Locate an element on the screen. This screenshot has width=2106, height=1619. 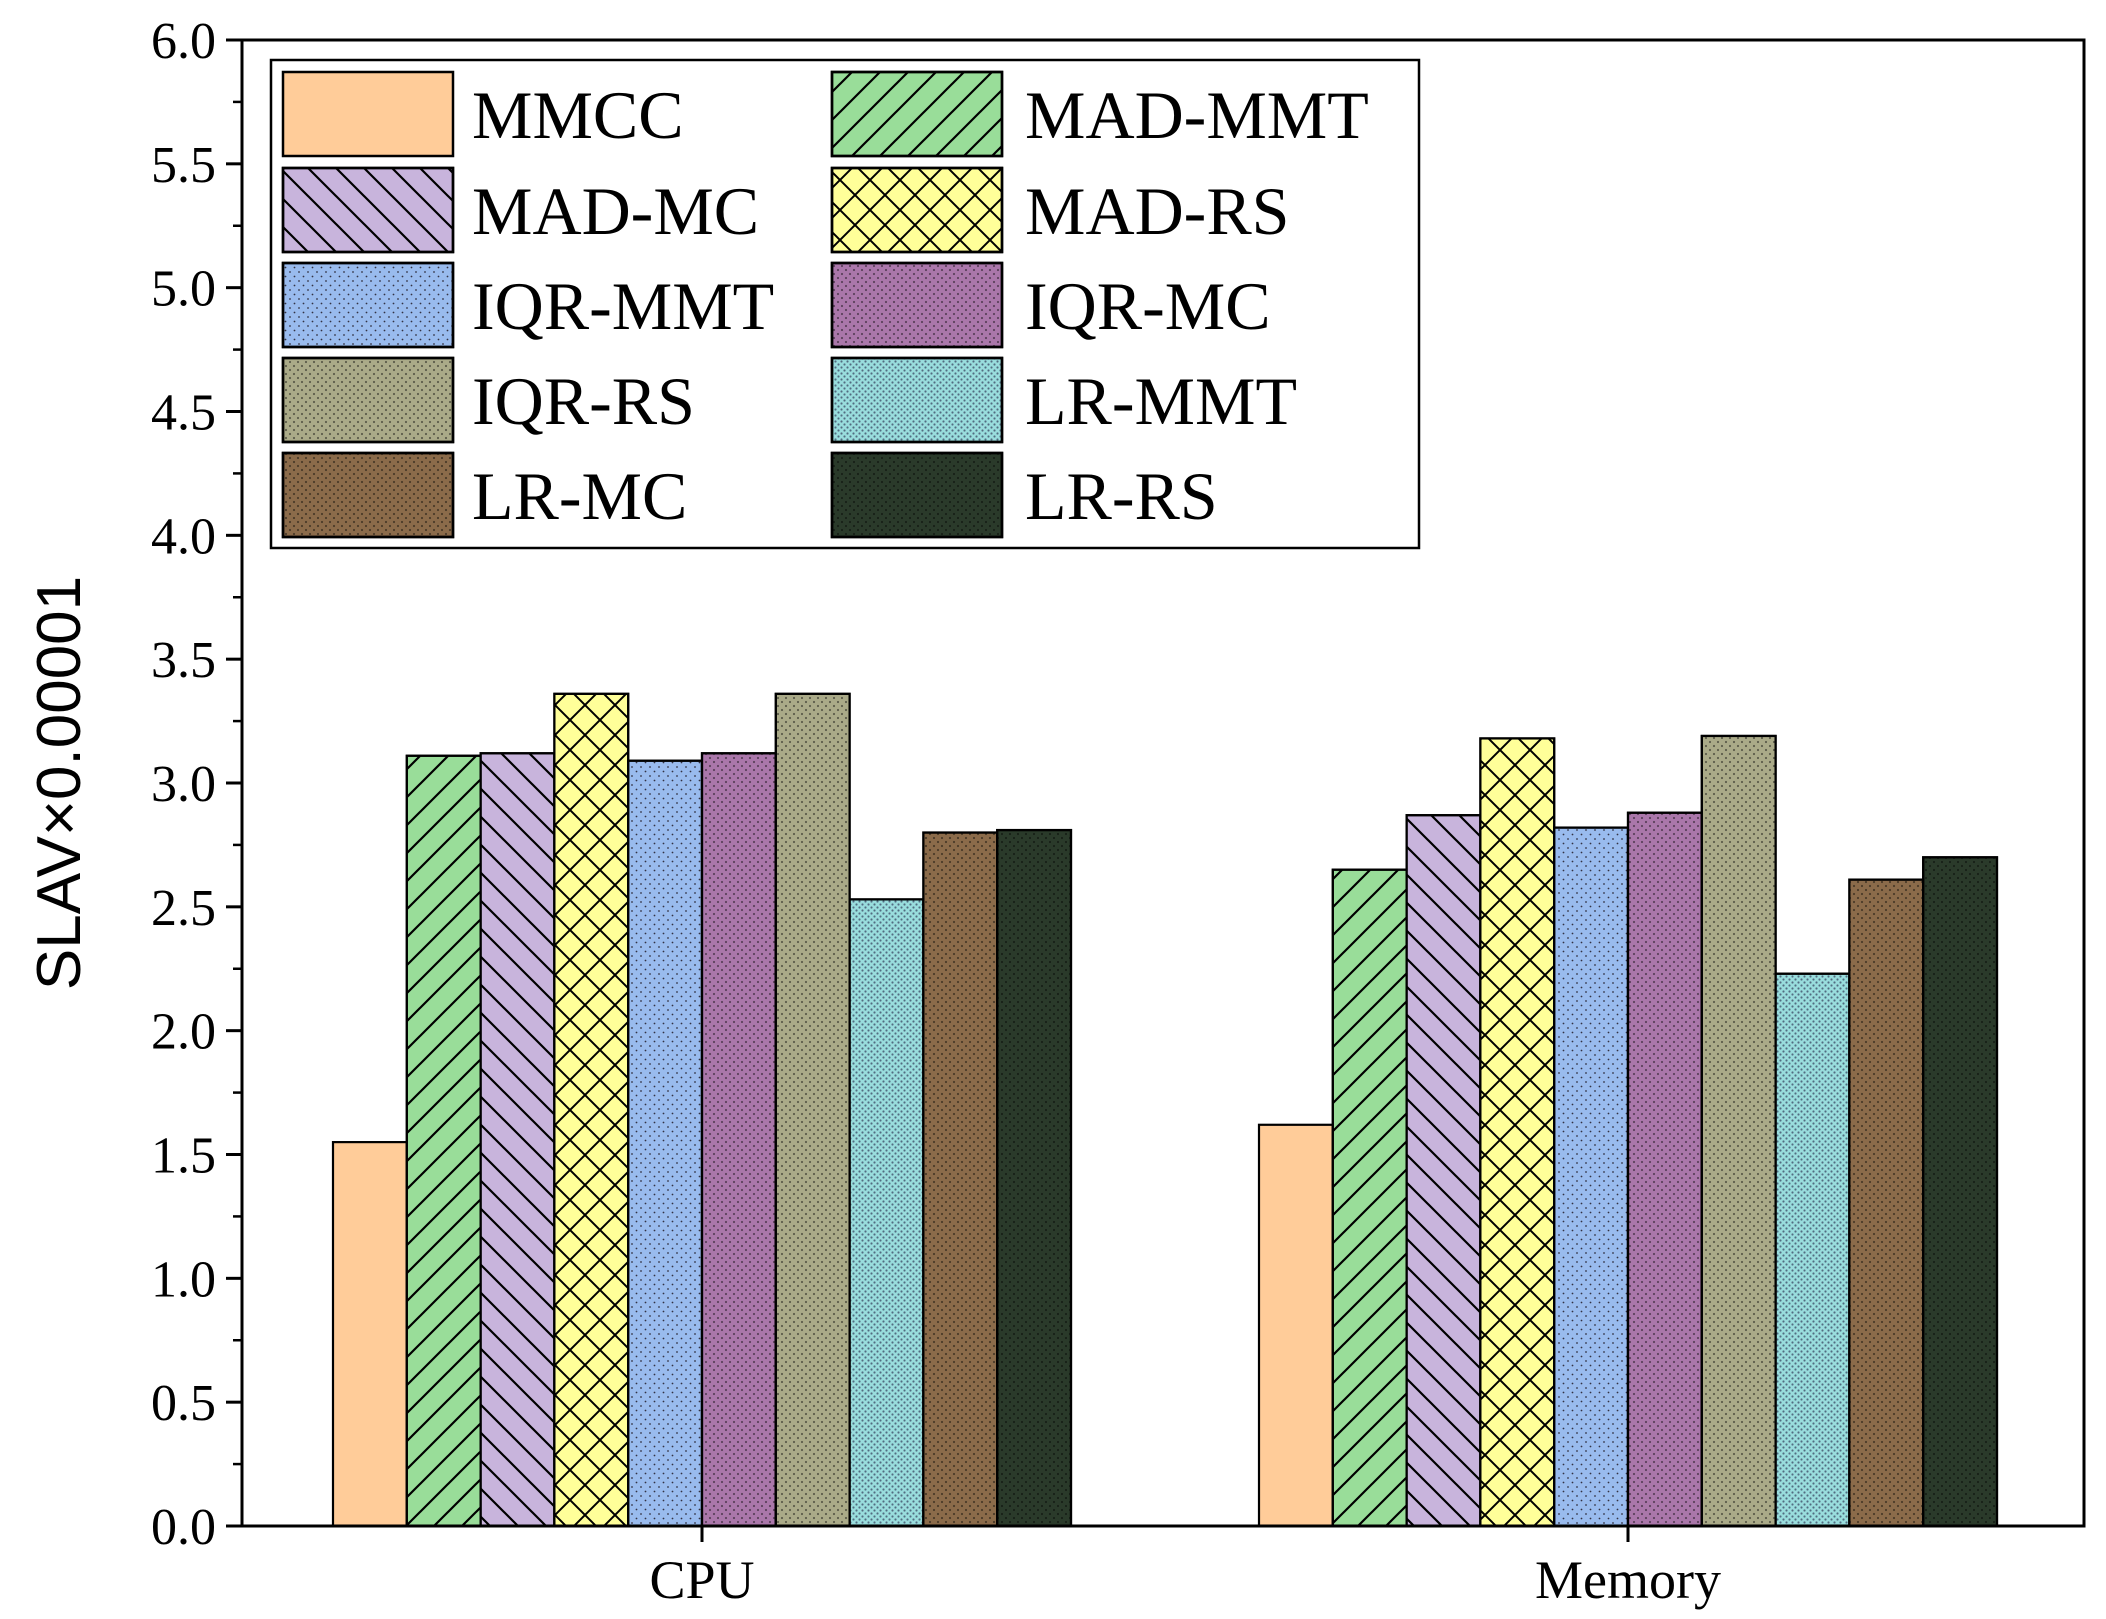
legend-label-lr-mmt: LR-MMT is located at coordinates (1161, 401).